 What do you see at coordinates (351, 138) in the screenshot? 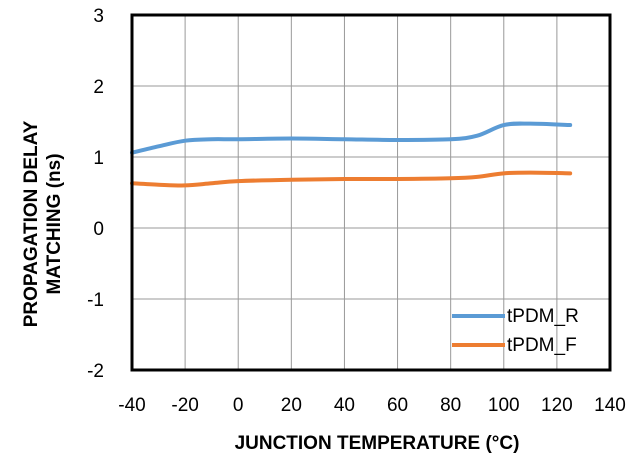
I see `series-line-tpdm-r` at bounding box center [351, 138].